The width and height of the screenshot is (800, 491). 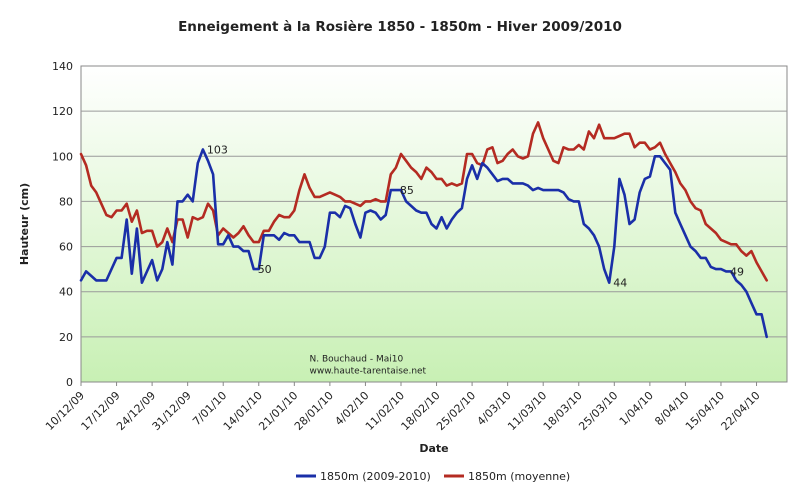 I want to click on y-tick-label: 100, so click(x=62, y=156).